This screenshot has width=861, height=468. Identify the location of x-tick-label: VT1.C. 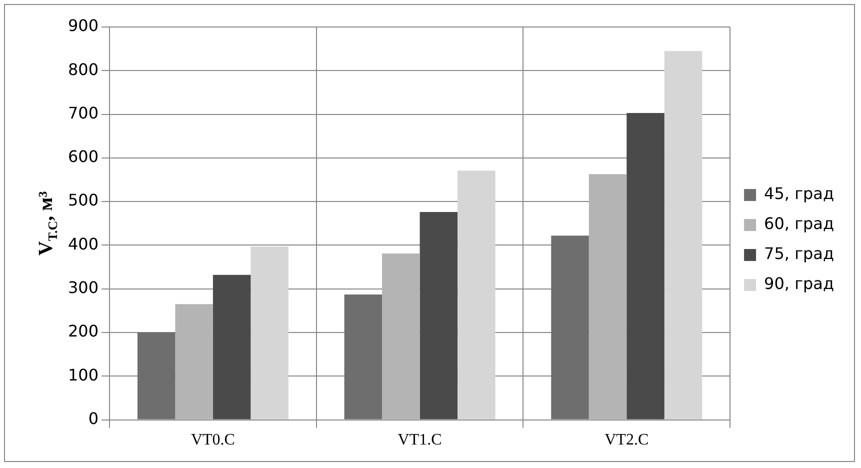
(420, 440).